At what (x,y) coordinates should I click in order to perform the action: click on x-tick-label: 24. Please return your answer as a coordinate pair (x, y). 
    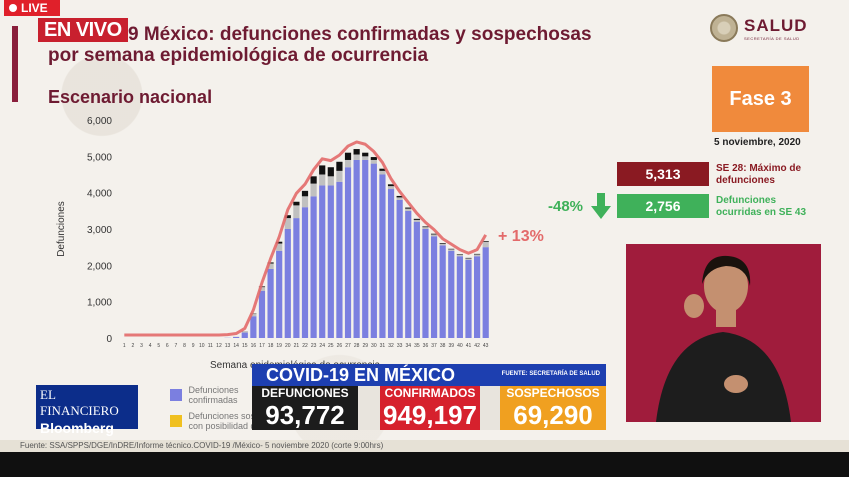
    Looking at the image, I should click on (322, 346).